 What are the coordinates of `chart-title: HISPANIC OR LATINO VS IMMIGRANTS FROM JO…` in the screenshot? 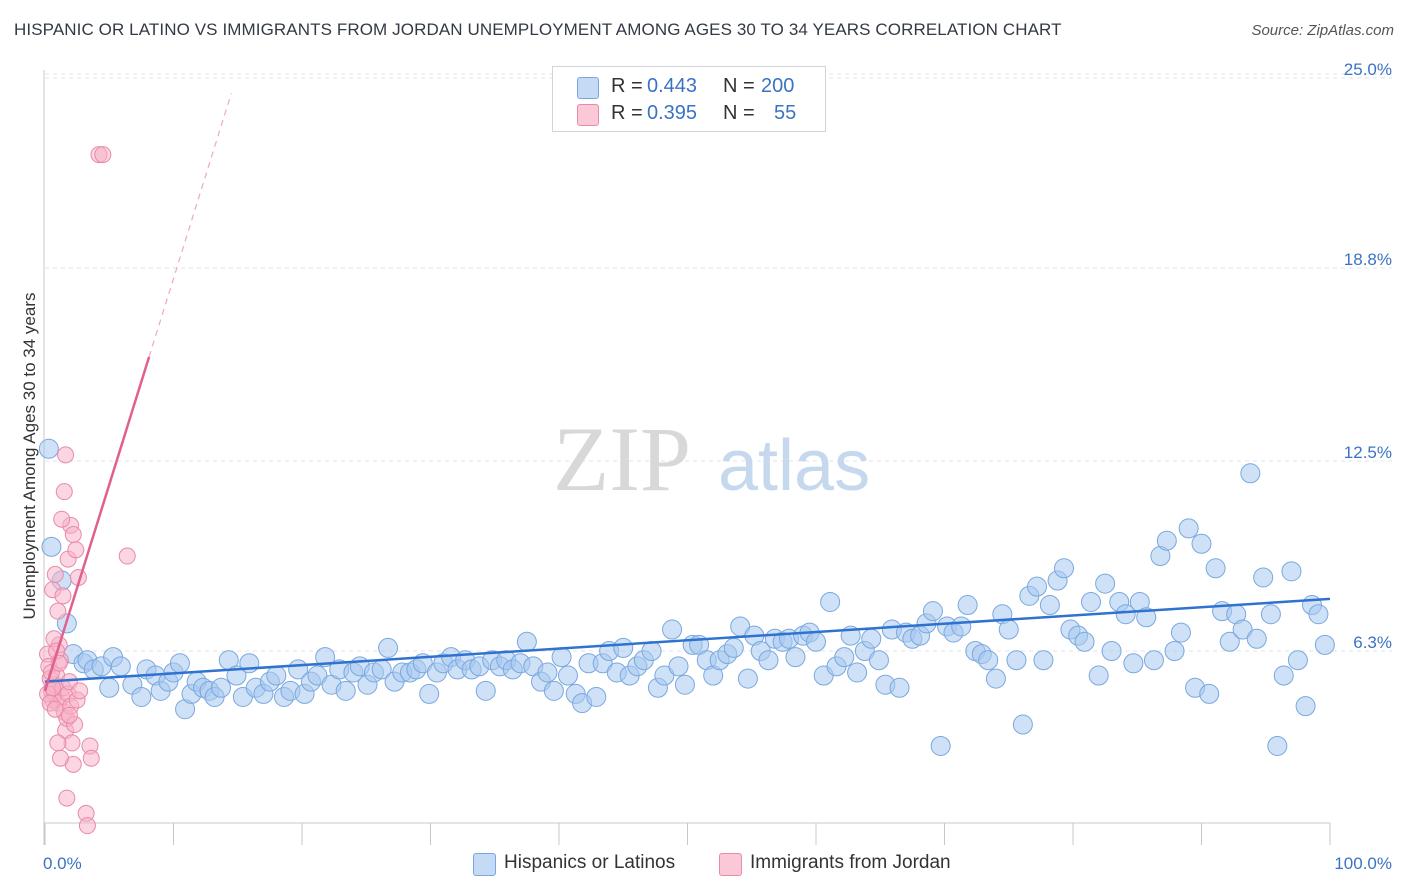 It's located at (538, 29).